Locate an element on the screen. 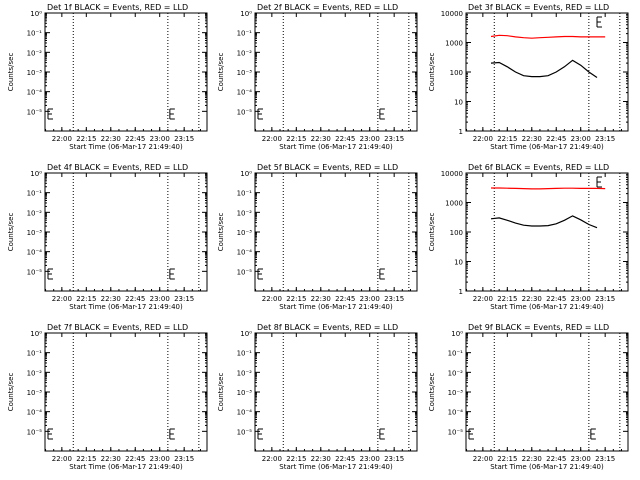 Image resolution: width=640 pixels, height=480 pixels. panel-title: Det 9f BLACK = Events, RED = LLD is located at coordinates (538, 327).